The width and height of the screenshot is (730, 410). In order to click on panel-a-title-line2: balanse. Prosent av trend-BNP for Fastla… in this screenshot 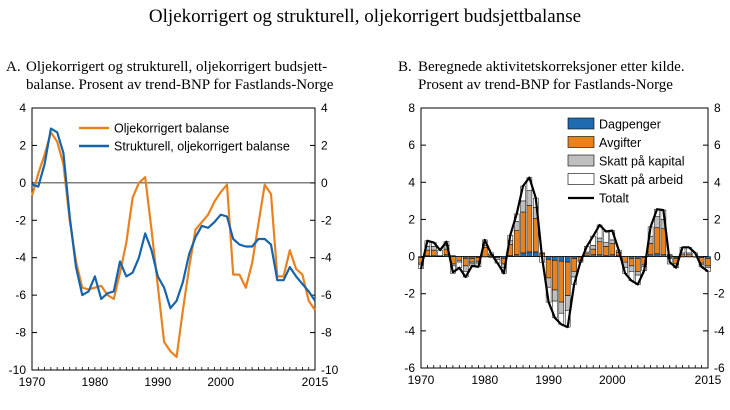, I will do `click(180, 85)`.